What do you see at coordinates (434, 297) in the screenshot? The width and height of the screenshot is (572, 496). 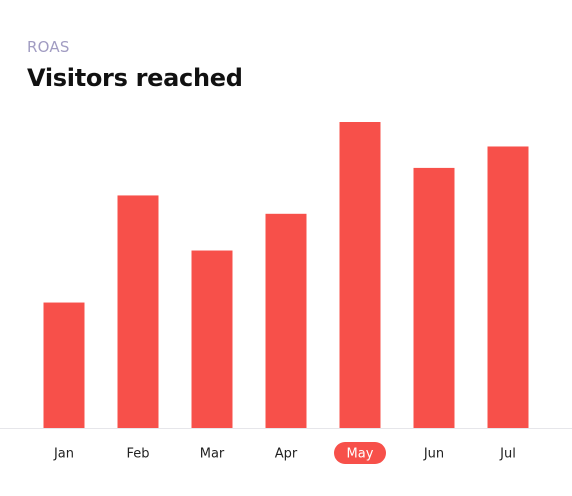 I see `bar-jun` at bounding box center [434, 297].